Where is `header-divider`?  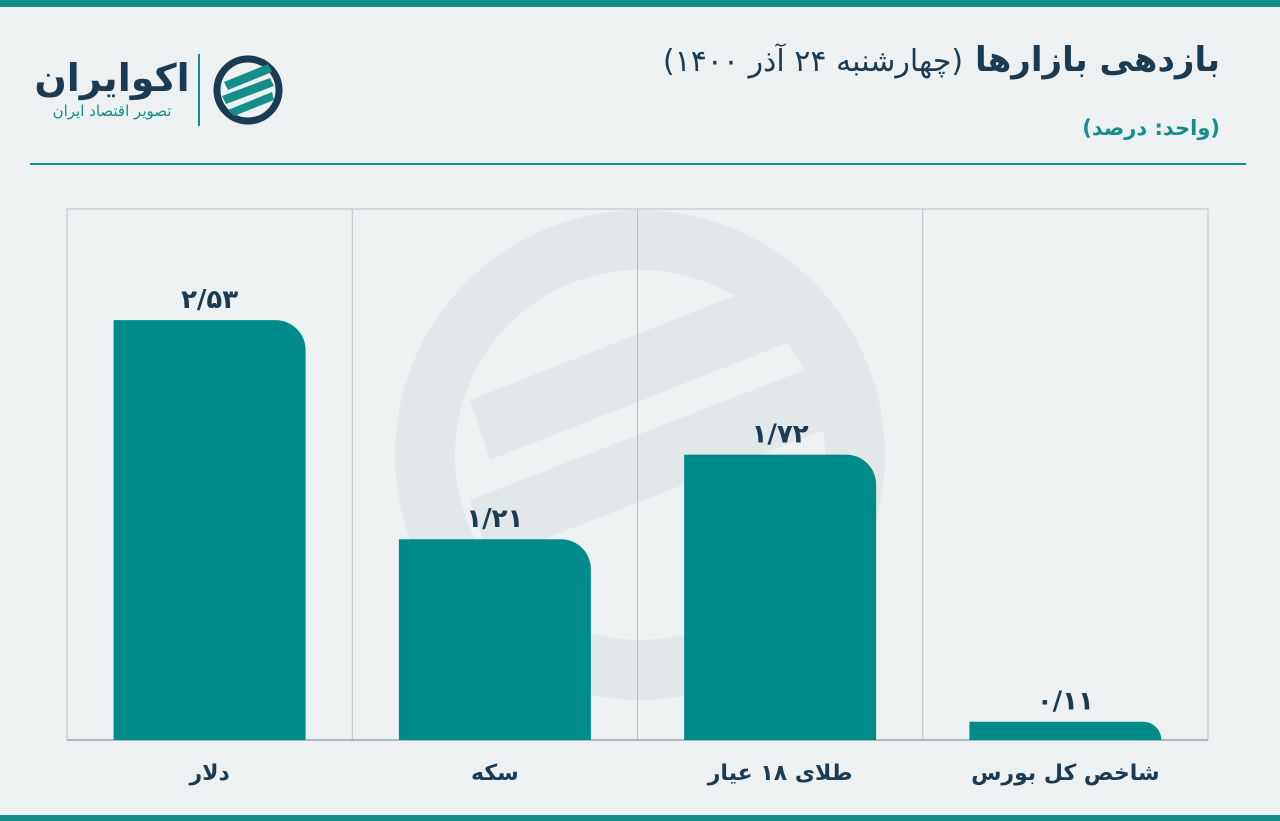 header-divider is located at coordinates (638, 164).